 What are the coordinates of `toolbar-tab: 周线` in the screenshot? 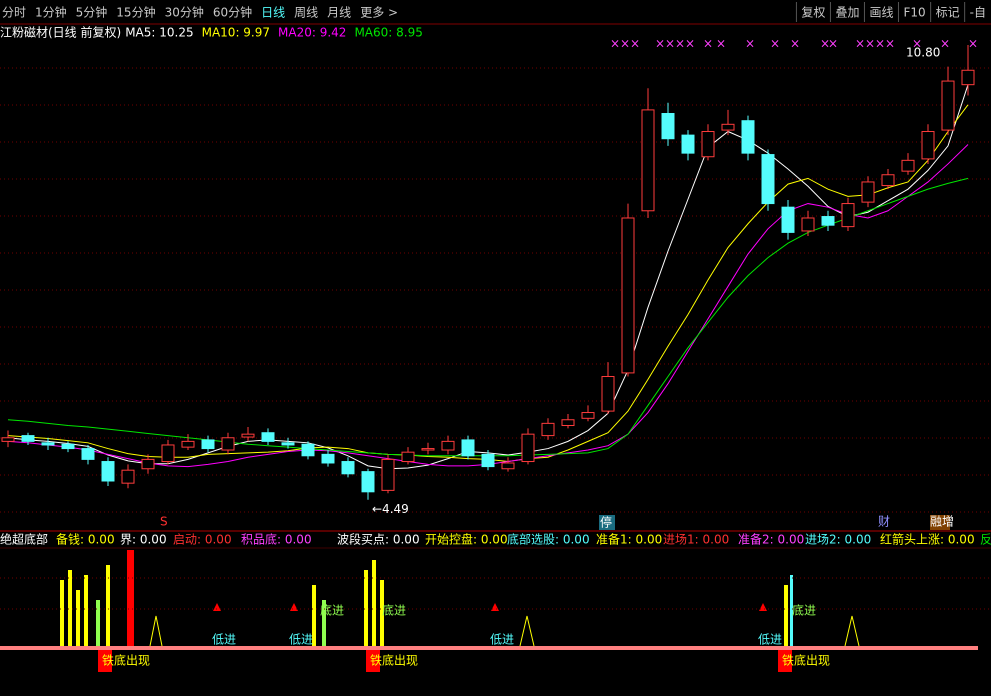 It's located at (306, 13).